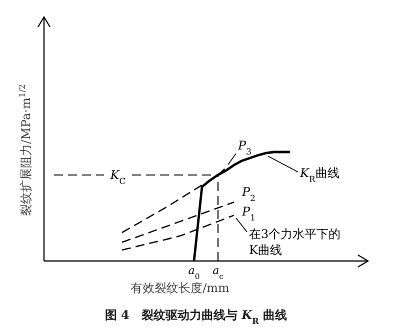  I want to click on ref-line-label: K$_{C}$, so click(117, 177).